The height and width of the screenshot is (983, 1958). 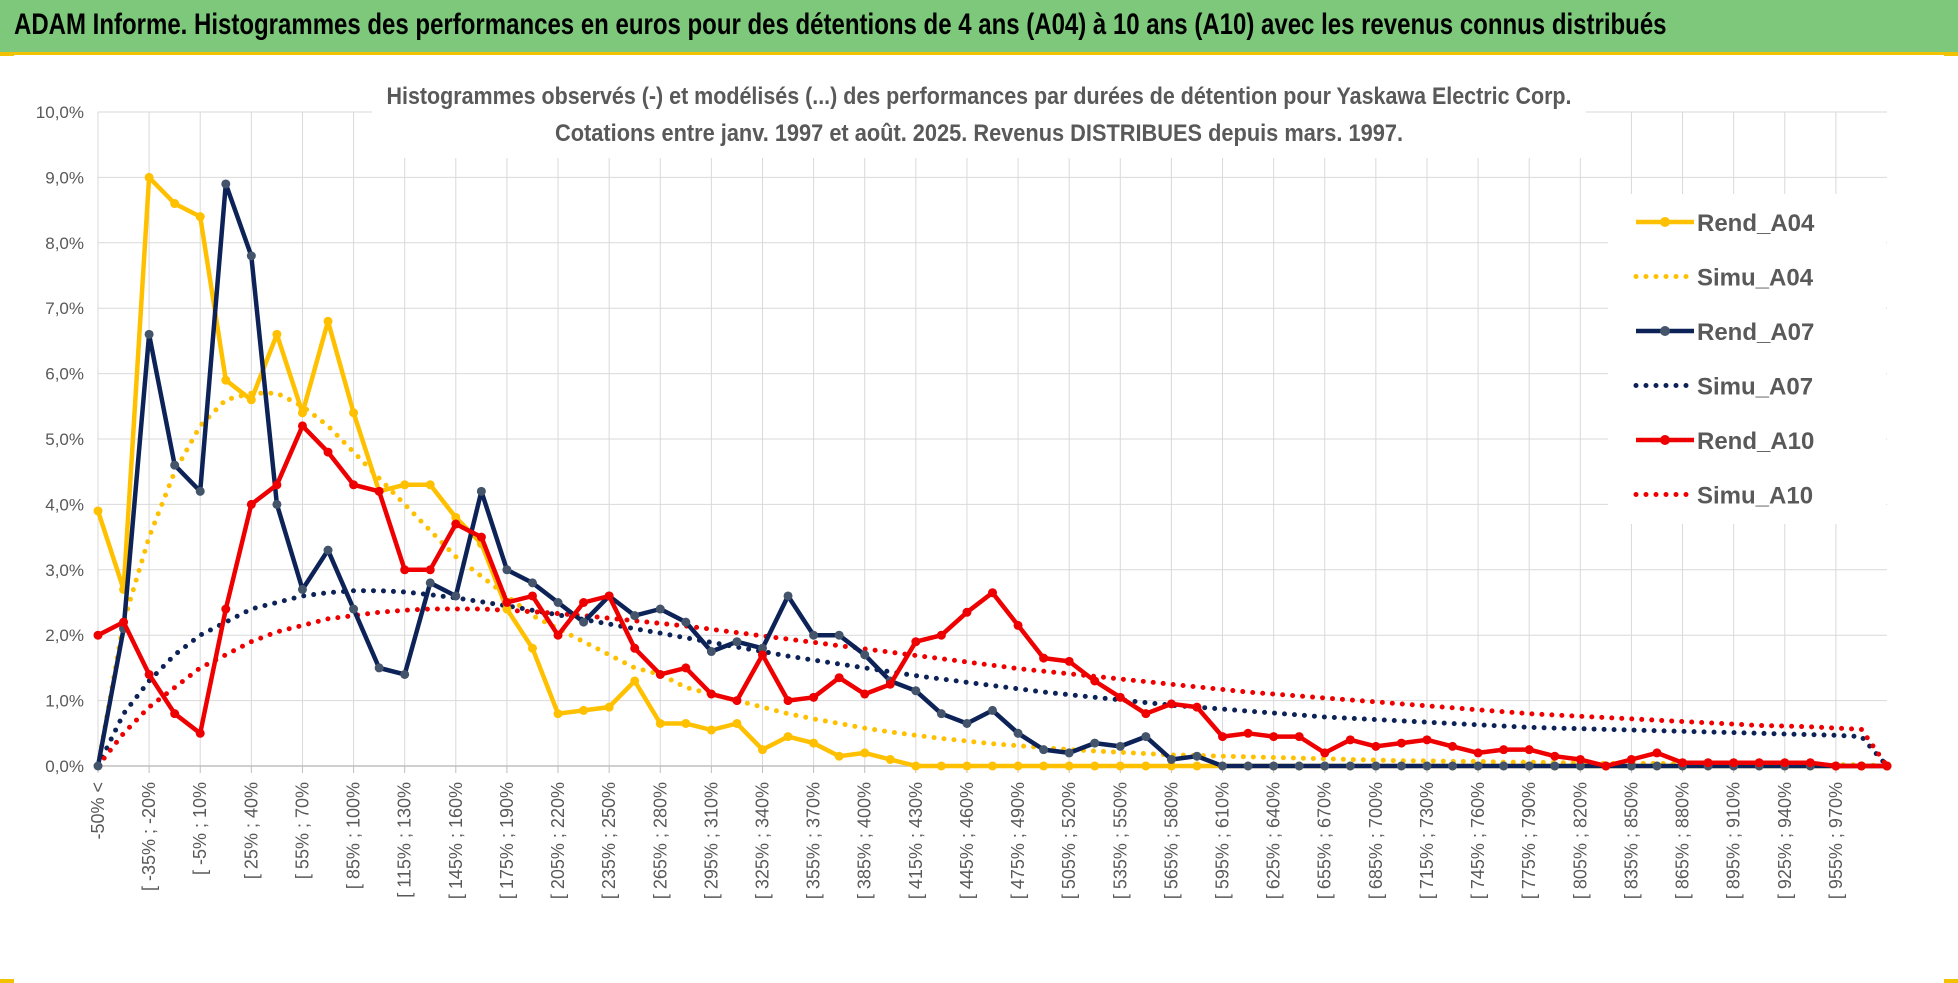 I want to click on legend-item: Simu_A04, so click(x=1723, y=278).